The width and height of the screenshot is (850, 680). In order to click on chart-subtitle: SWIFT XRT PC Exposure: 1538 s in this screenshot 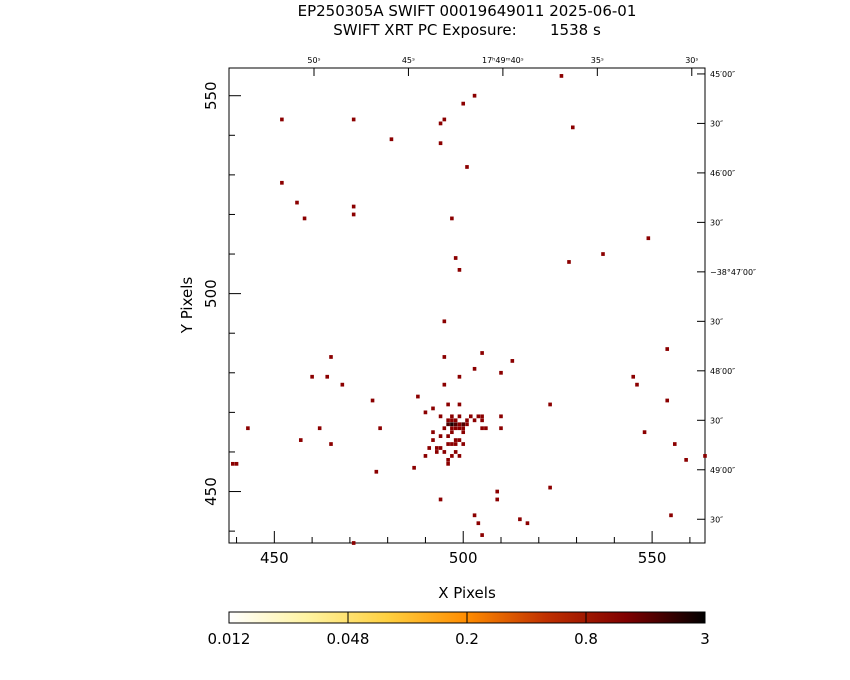, I will do `click(467, 30)`.